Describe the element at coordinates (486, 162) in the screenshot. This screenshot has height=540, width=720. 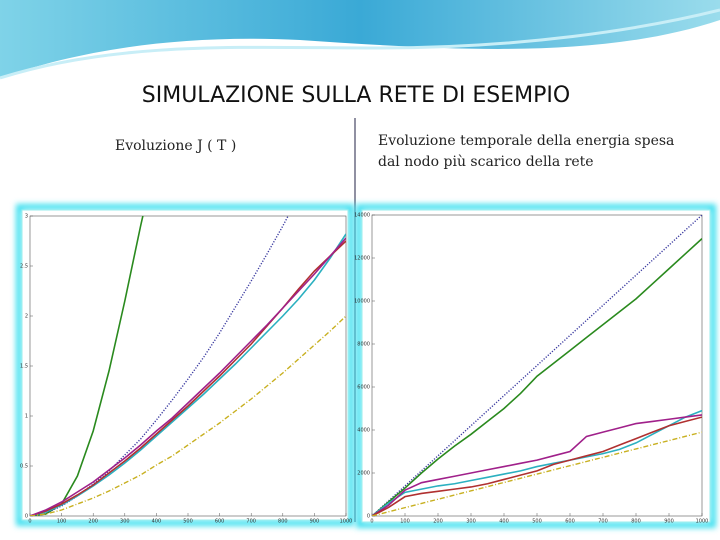
I see `chart-title: dal nodo più scarico della rete` at that location.